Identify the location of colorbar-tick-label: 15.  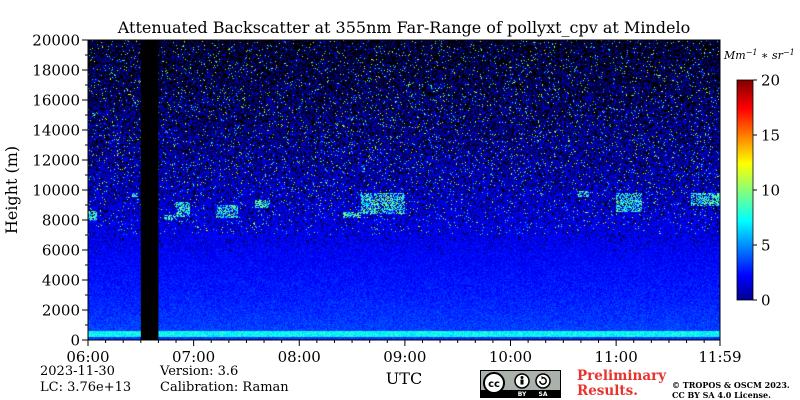
(770, 136).